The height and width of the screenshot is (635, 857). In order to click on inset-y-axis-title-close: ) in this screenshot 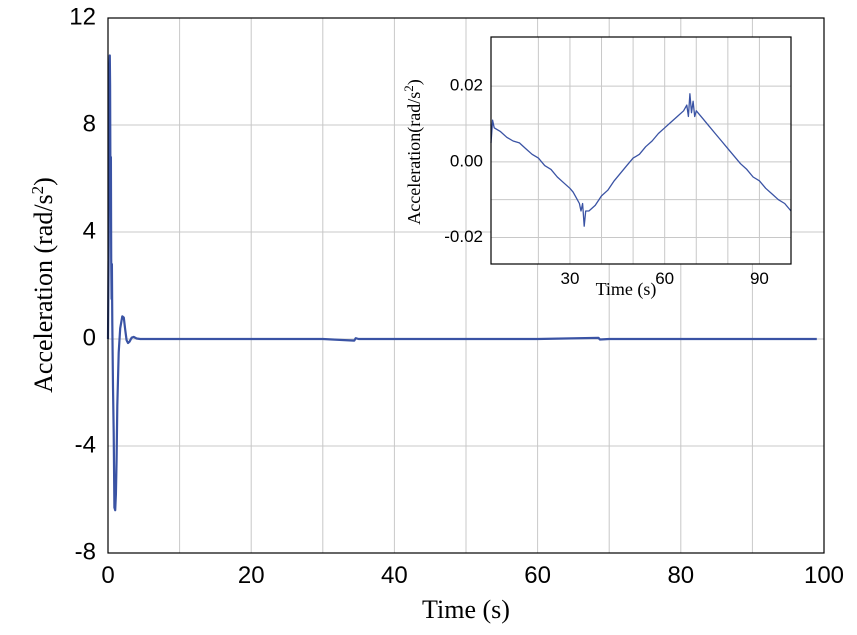, I will do `click(414, 82)`.